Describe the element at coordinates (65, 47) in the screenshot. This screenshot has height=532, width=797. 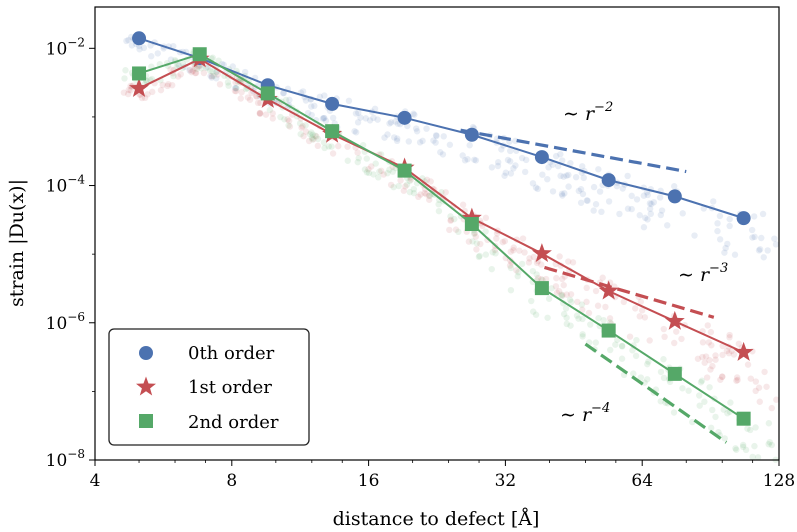
I see `y-tick-label: 10⁻²` at that location.